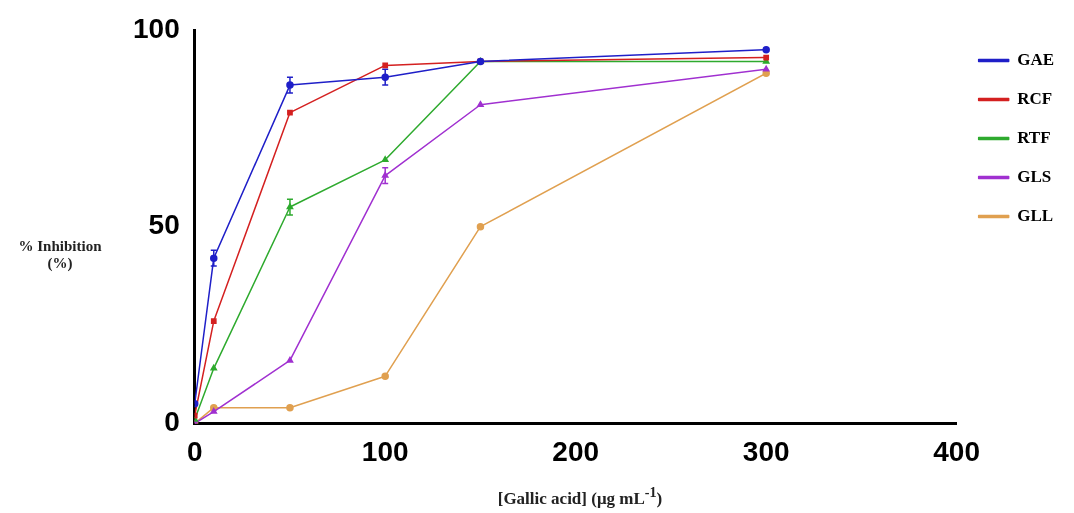  Describe the element at coordinates (957, 451) in the screenshot. I see `x-tick-label: 400` at that location.